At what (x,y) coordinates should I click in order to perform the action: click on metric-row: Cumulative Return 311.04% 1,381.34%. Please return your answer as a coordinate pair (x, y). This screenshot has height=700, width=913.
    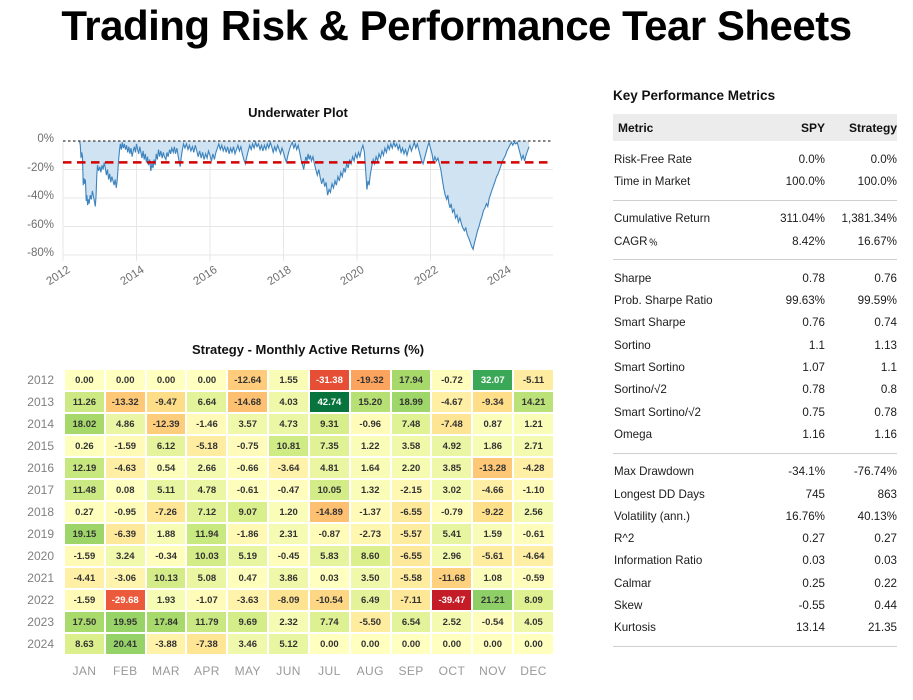
    Looking at the image, I should click on (755, 219).